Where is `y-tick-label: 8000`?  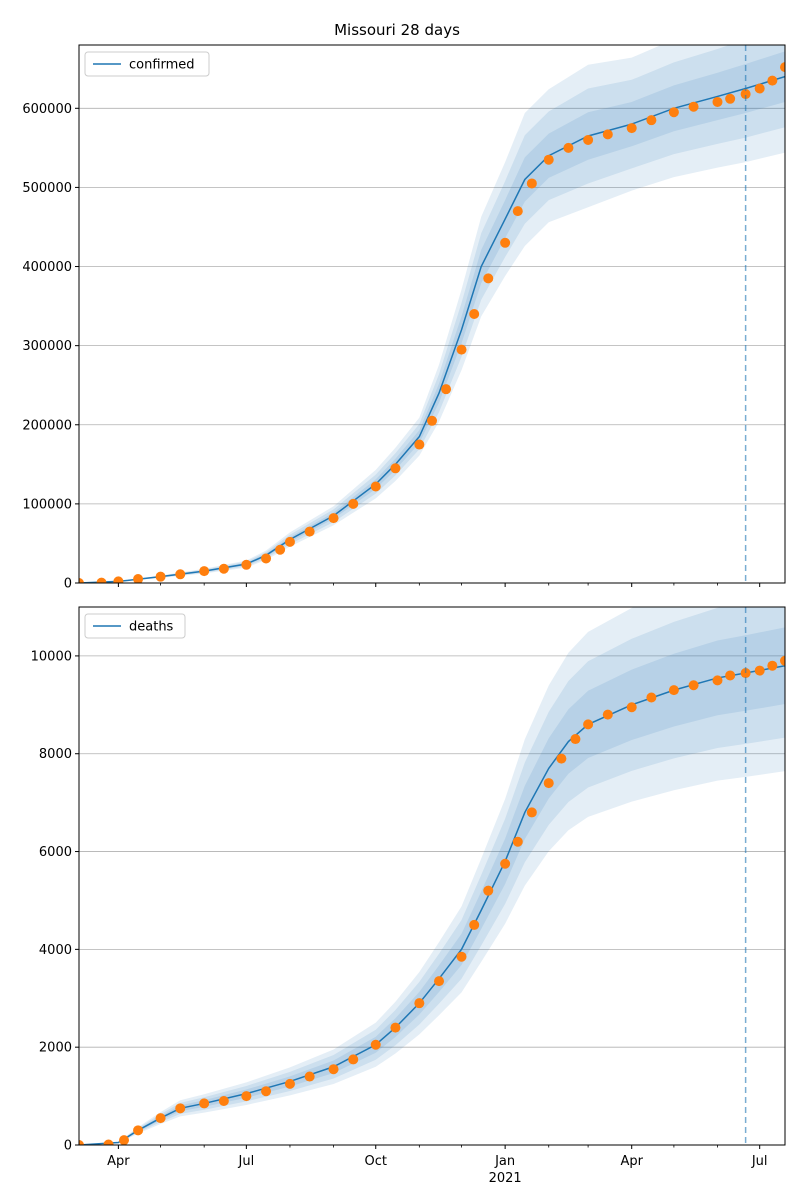
y-tick-label: 8000 is located at coordinates (55, 754).